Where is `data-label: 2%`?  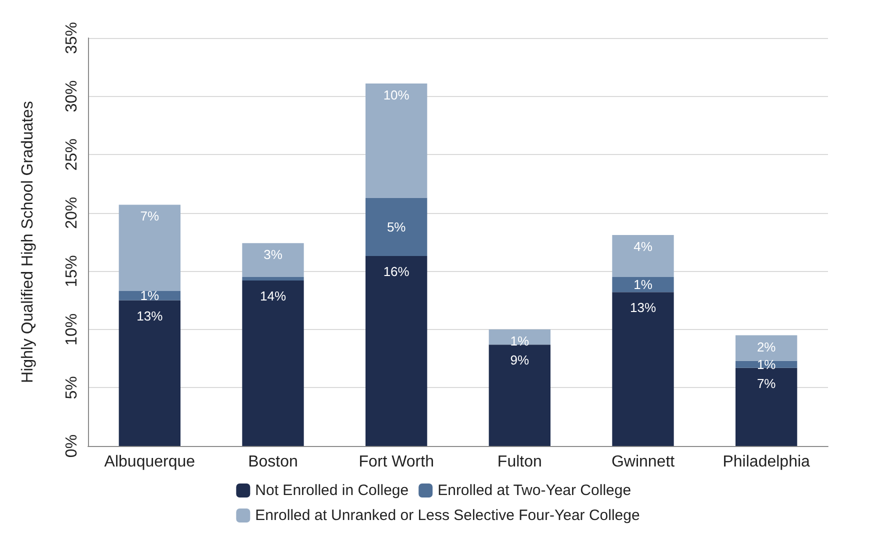 data-label: 2% is located at coordinates (766, 346).